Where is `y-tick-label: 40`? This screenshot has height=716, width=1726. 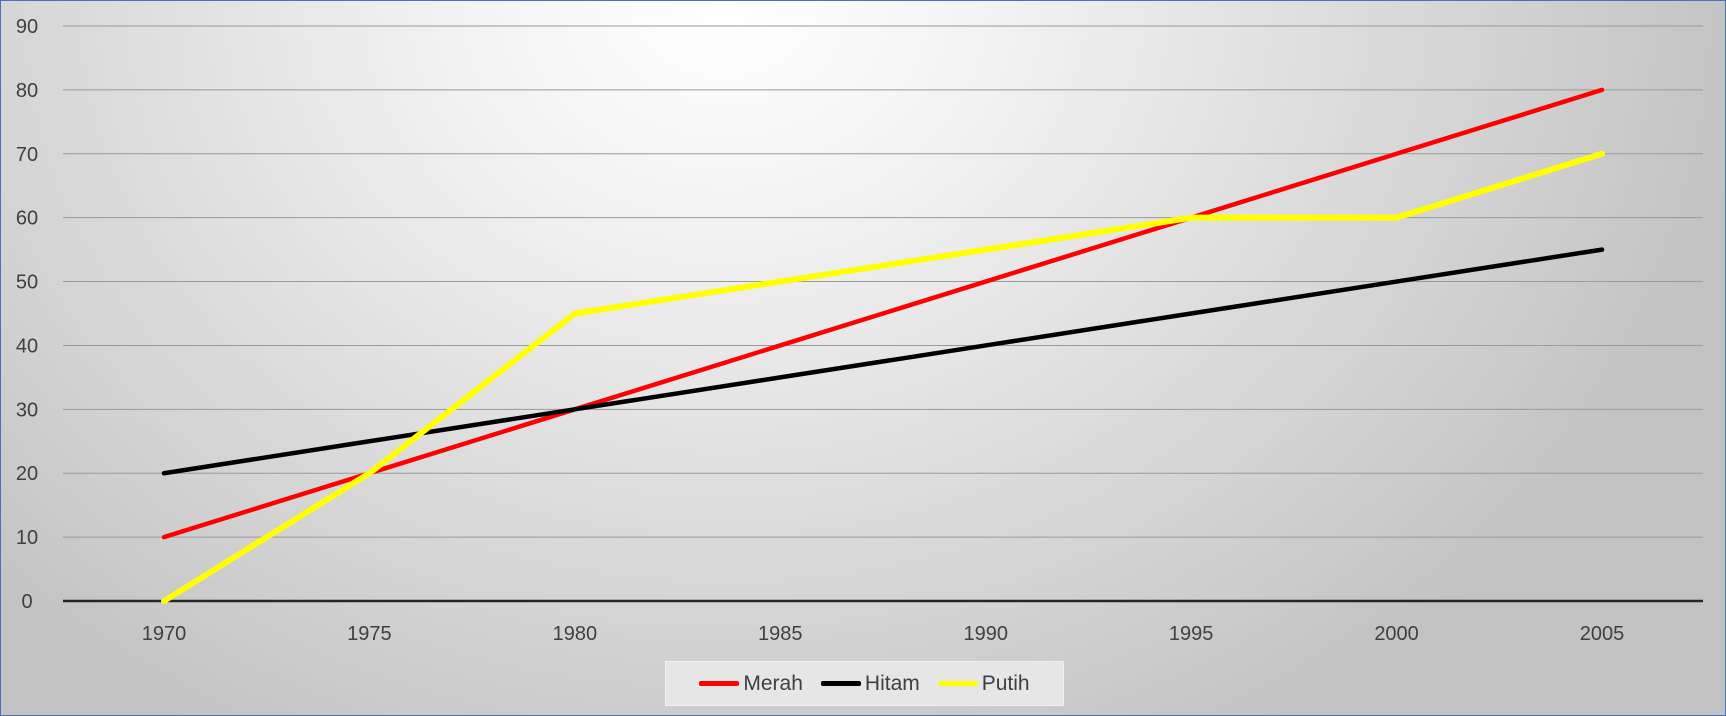 y-tick-label: 40 is located at coordinates (27, 346).